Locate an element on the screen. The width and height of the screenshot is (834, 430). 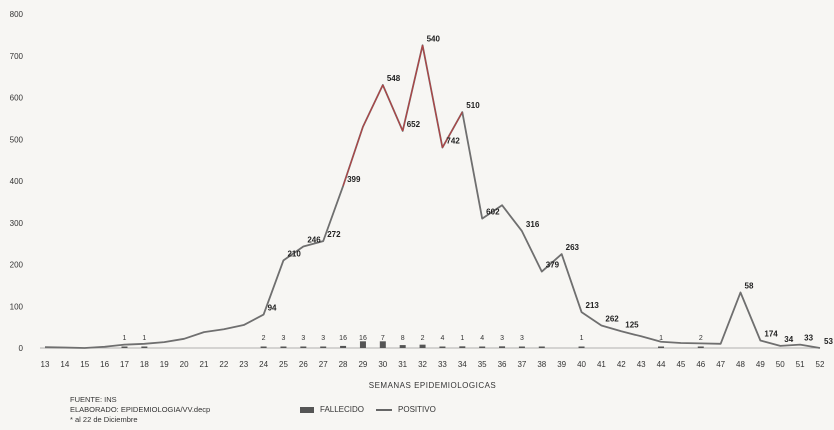
positive-data-label: 34 is located at coordinates (788, 339).